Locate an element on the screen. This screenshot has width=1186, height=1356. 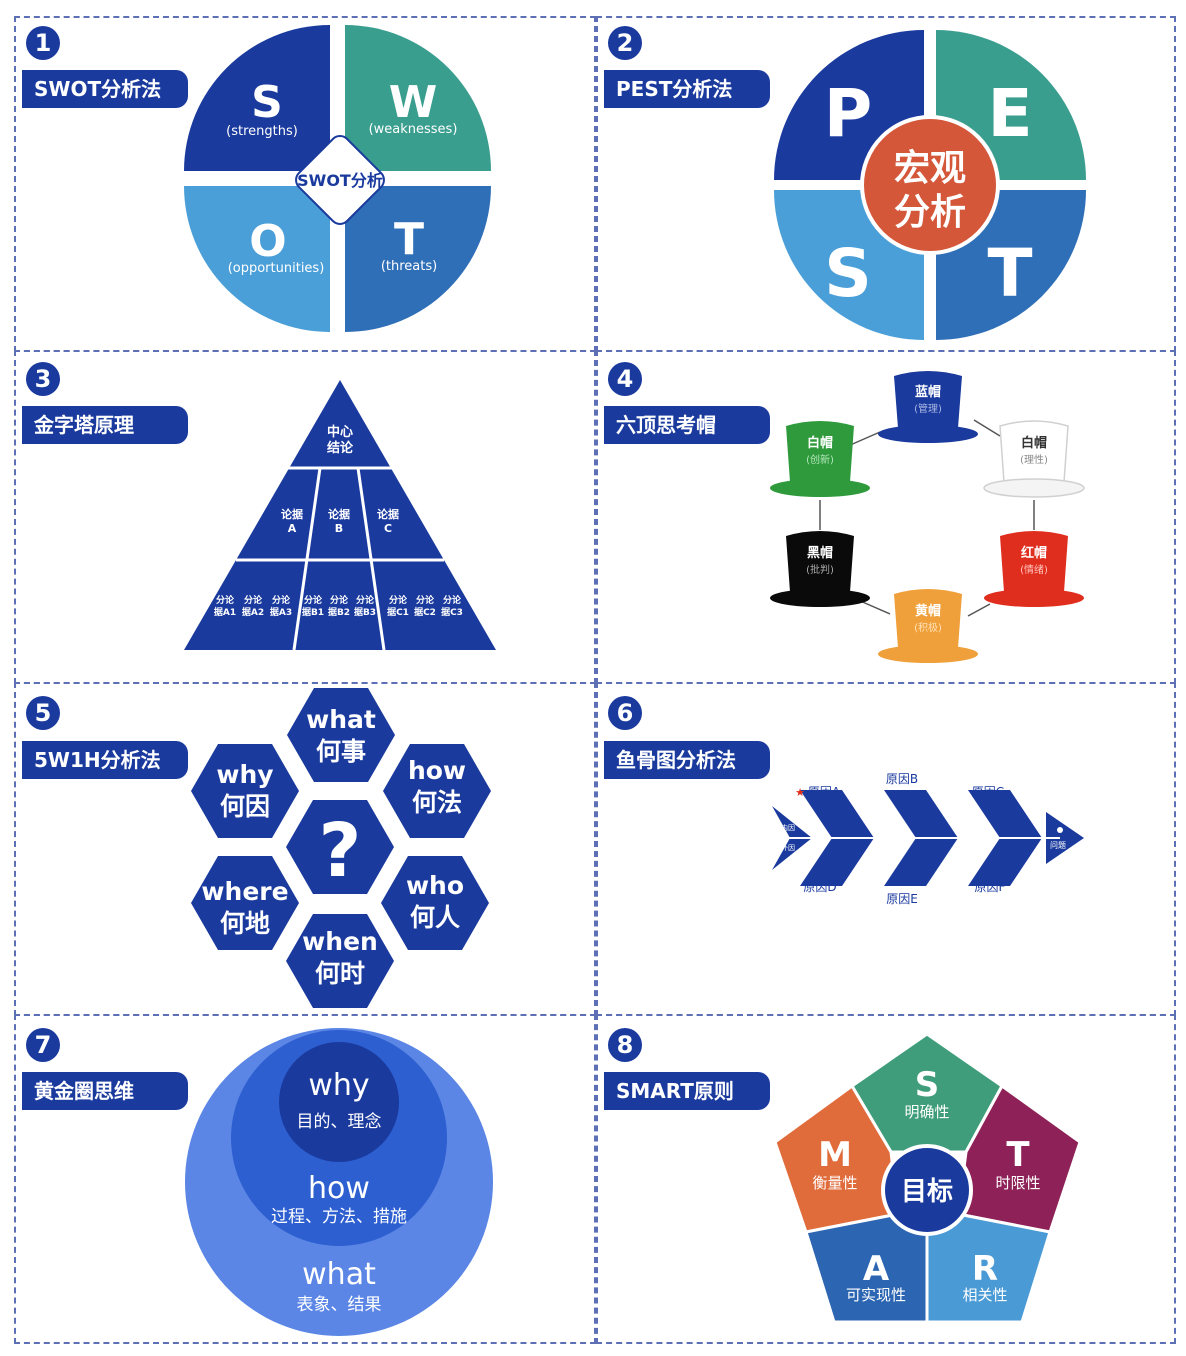
hat-white-rational-sub: (理性) is located at coordinates (1034, 459).